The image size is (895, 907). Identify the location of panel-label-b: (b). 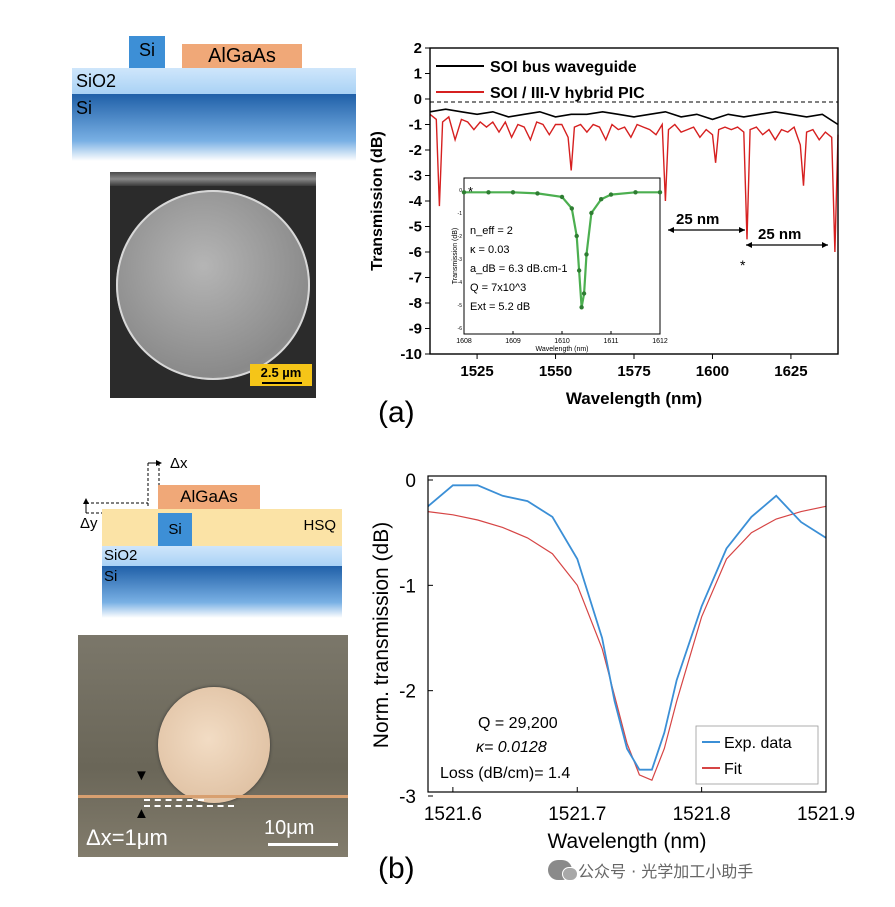
(396, 868).